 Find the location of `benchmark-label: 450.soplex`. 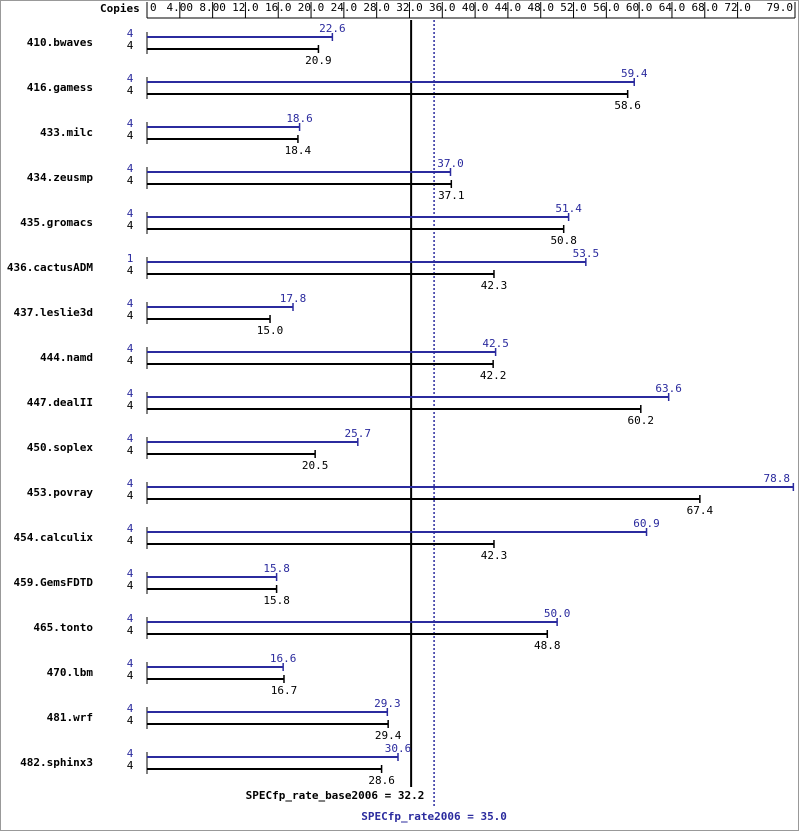

benchmark-label: 450.soplex is located at coordinates (60, 447).